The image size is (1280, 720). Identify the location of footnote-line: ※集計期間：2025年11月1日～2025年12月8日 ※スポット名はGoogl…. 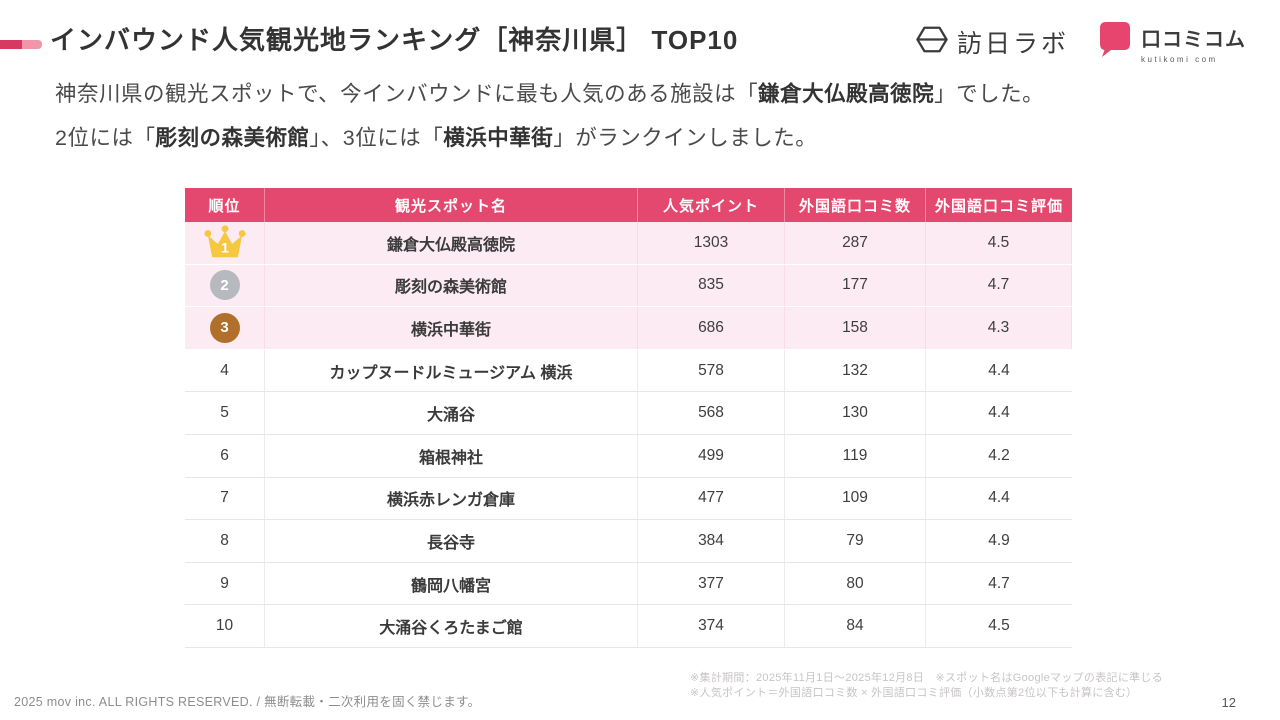
(927, 678).